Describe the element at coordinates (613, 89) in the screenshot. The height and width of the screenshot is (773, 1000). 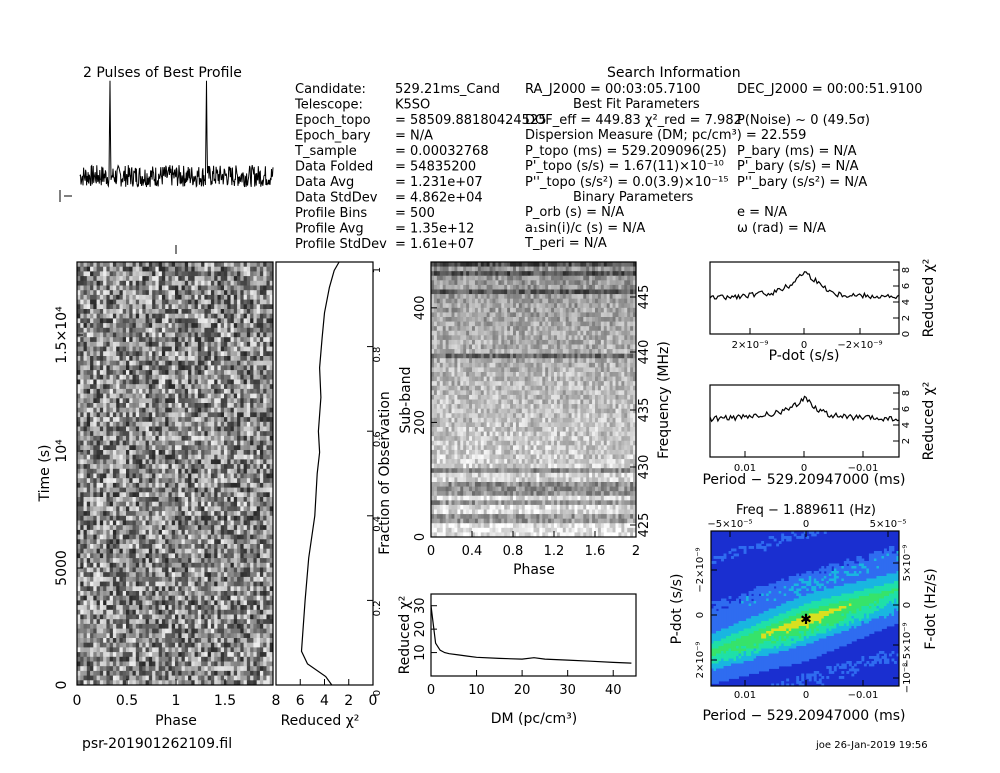
I see `ra-value: RA_J2000 = 00:03:05.7100` at that location.